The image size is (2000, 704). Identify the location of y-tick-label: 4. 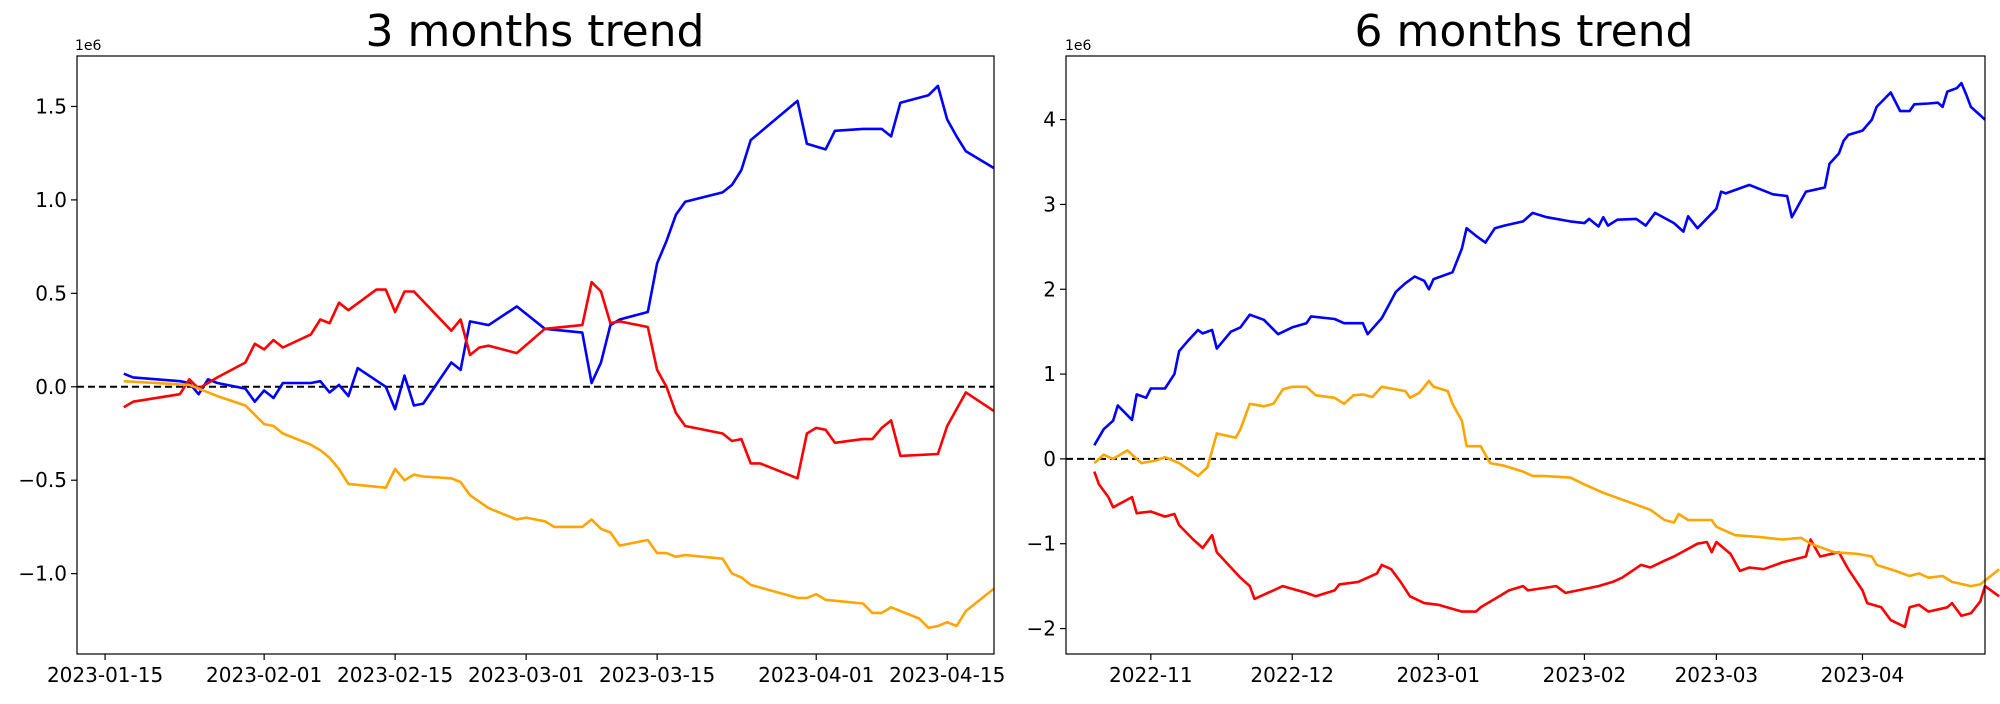
(1049, 120).